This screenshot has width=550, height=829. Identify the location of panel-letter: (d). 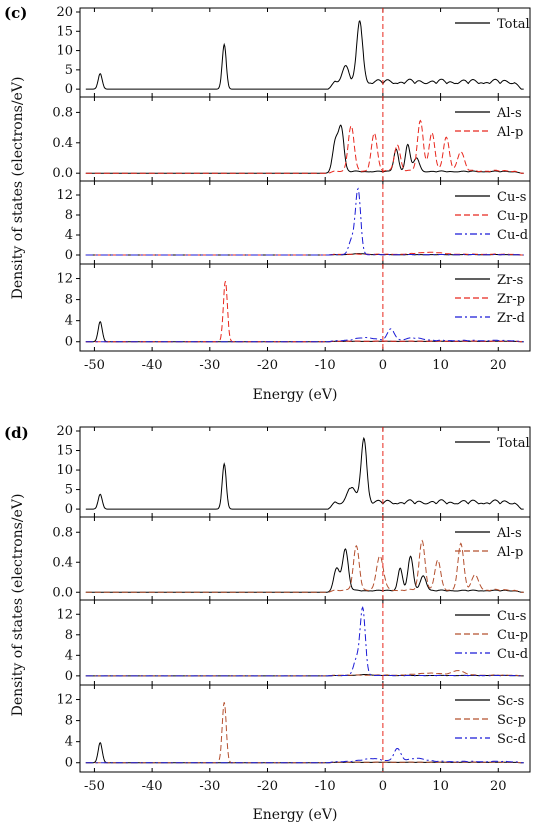
(16, 433).